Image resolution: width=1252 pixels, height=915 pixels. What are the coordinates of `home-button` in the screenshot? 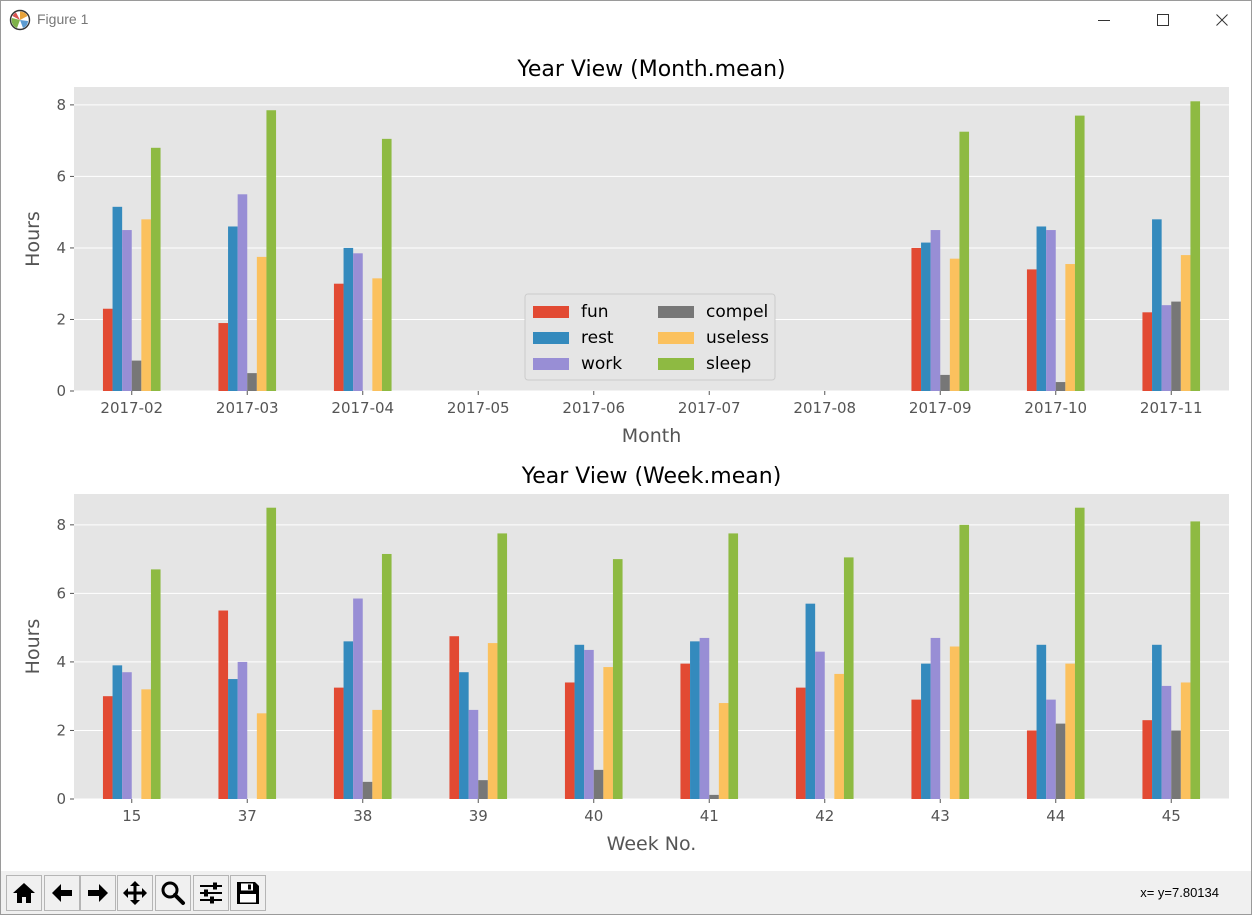 It's located at (24, 893).